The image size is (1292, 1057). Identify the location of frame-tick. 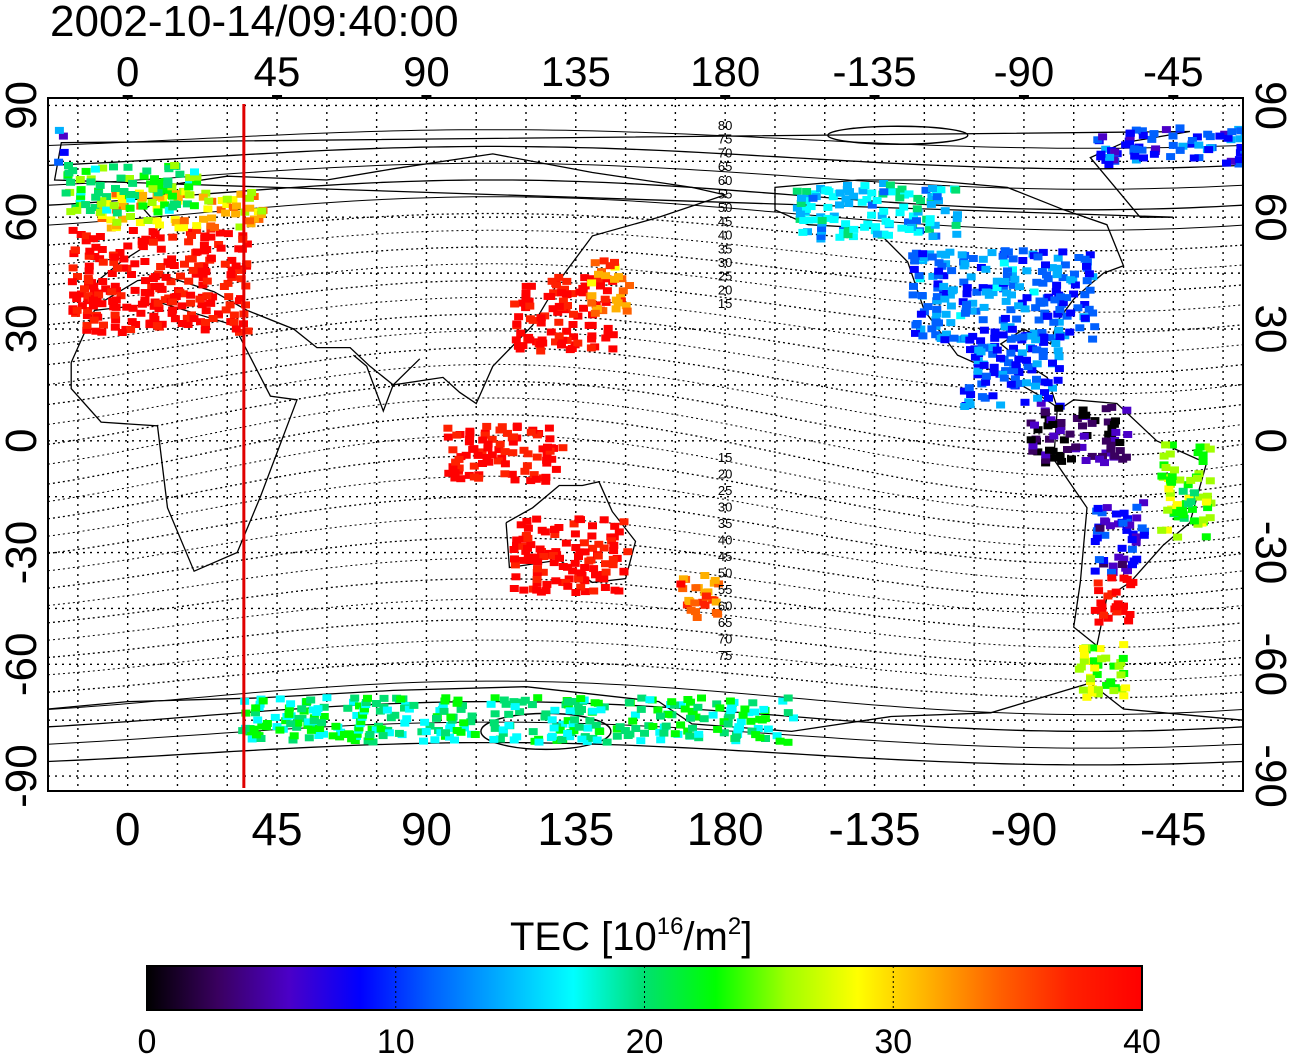
(127, 97).